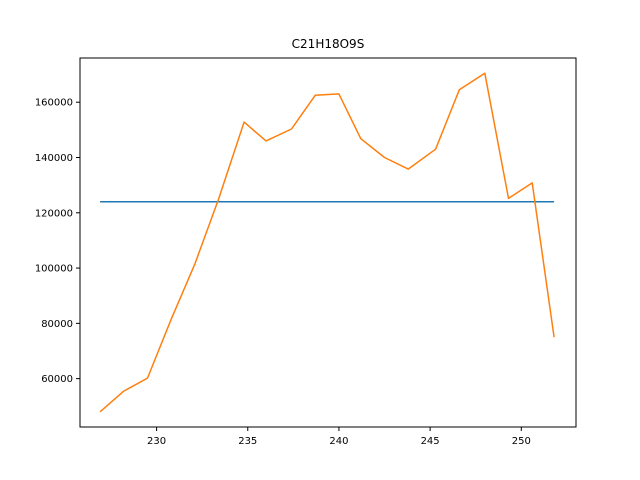 Image resolution: width=640 pixels, height=480 pixels. What do you see at coordinates (328, 44) in the screenshot?
I see `chart-title: C21H18O9S` at bounding box center [328, 44].